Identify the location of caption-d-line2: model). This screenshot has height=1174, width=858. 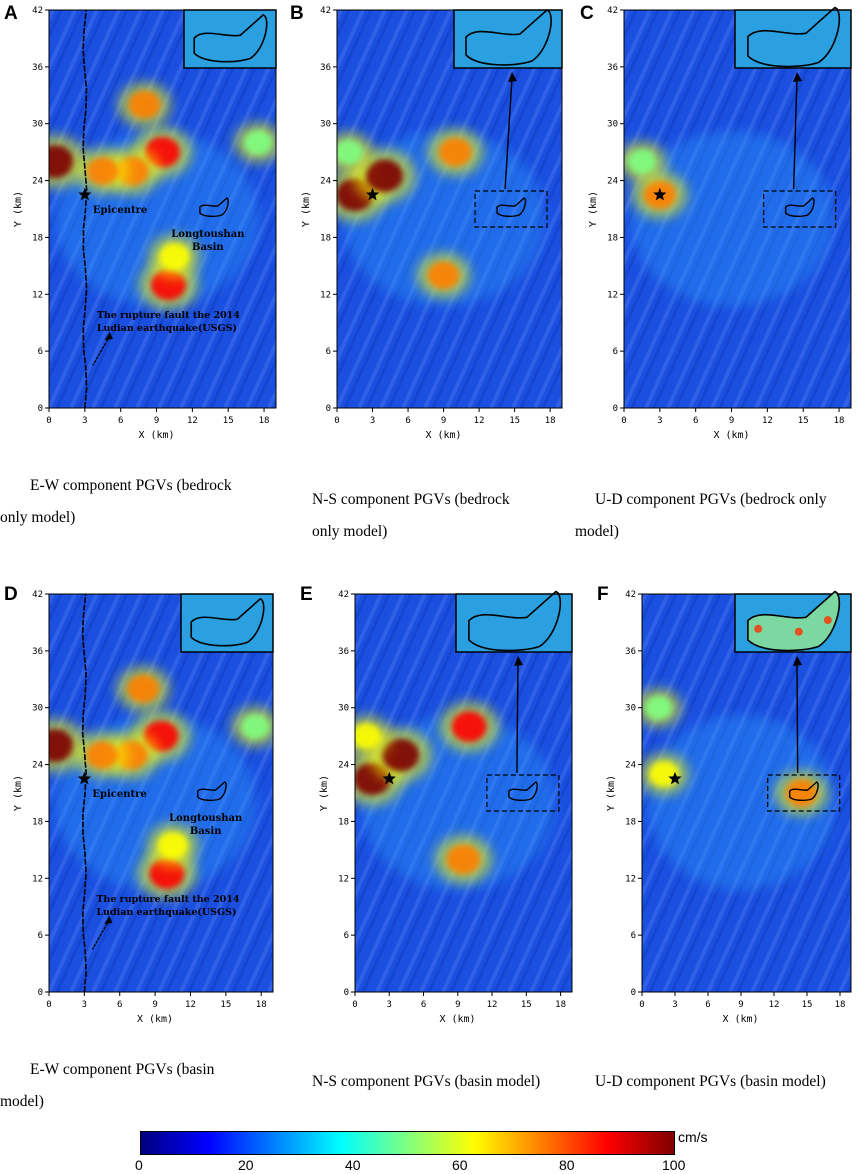
(22, 1101).